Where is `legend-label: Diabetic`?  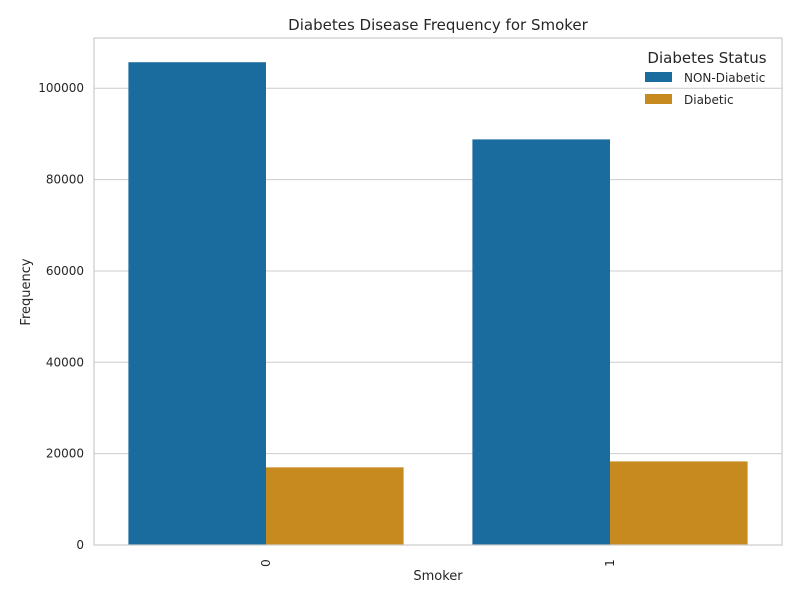
legend-label: Diabetic is located at coordinates (709, 100).